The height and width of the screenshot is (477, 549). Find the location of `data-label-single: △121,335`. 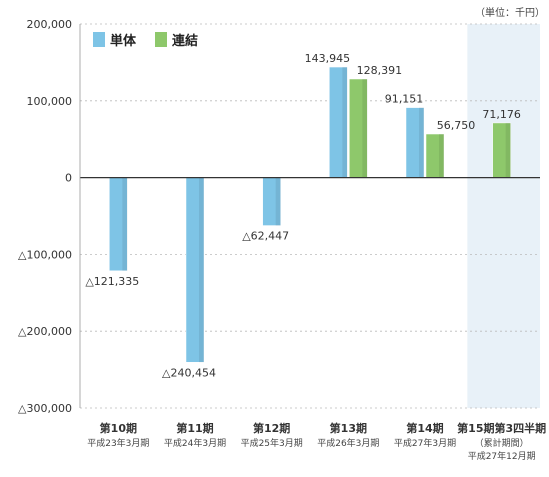

data-label-single: △121,335 is located at coordinates (112, 281).